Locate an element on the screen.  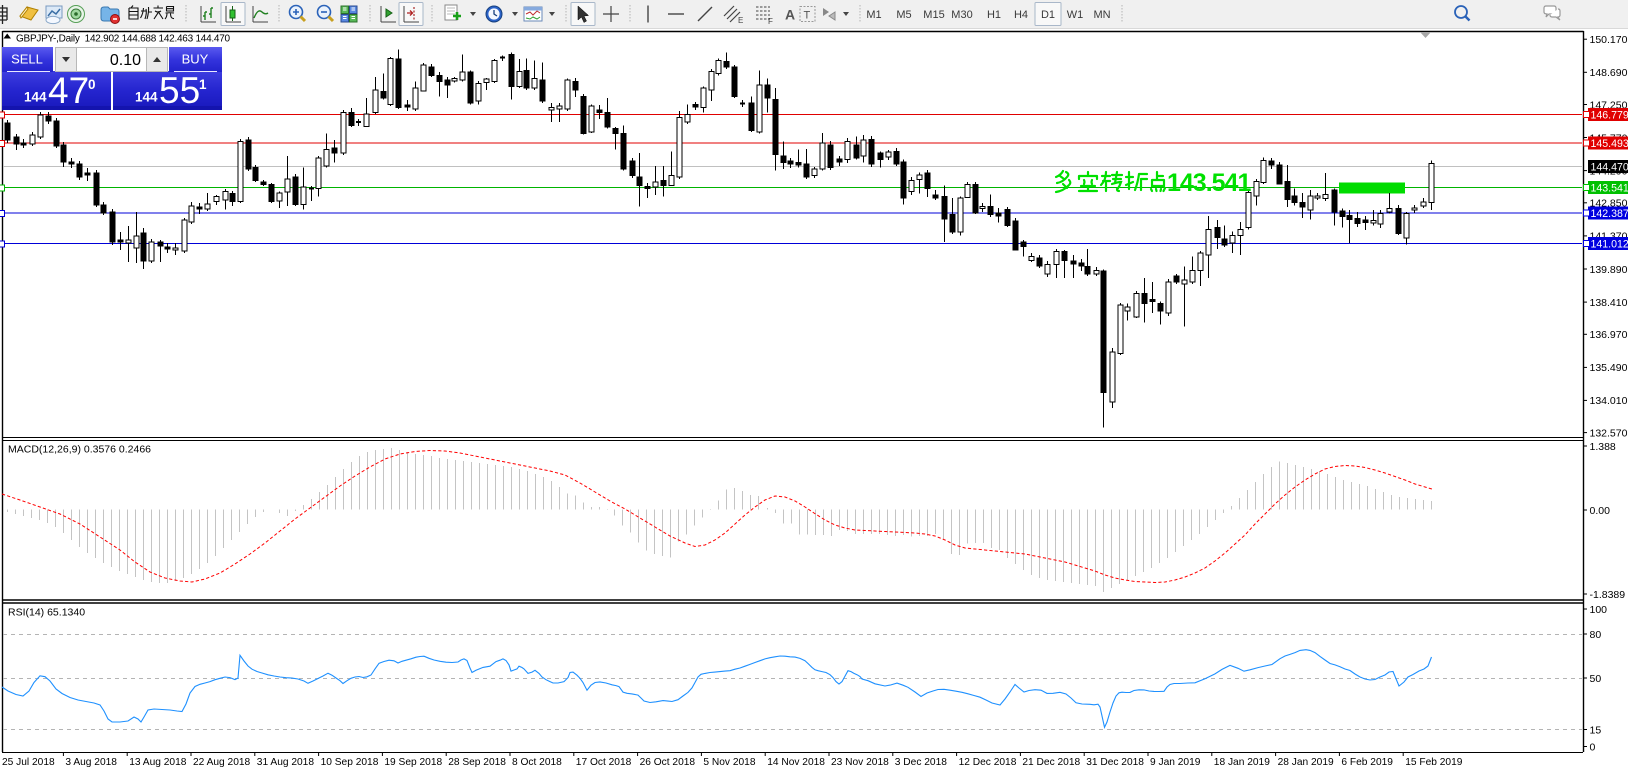
svg-text: F is located at coordinates (770, 21).